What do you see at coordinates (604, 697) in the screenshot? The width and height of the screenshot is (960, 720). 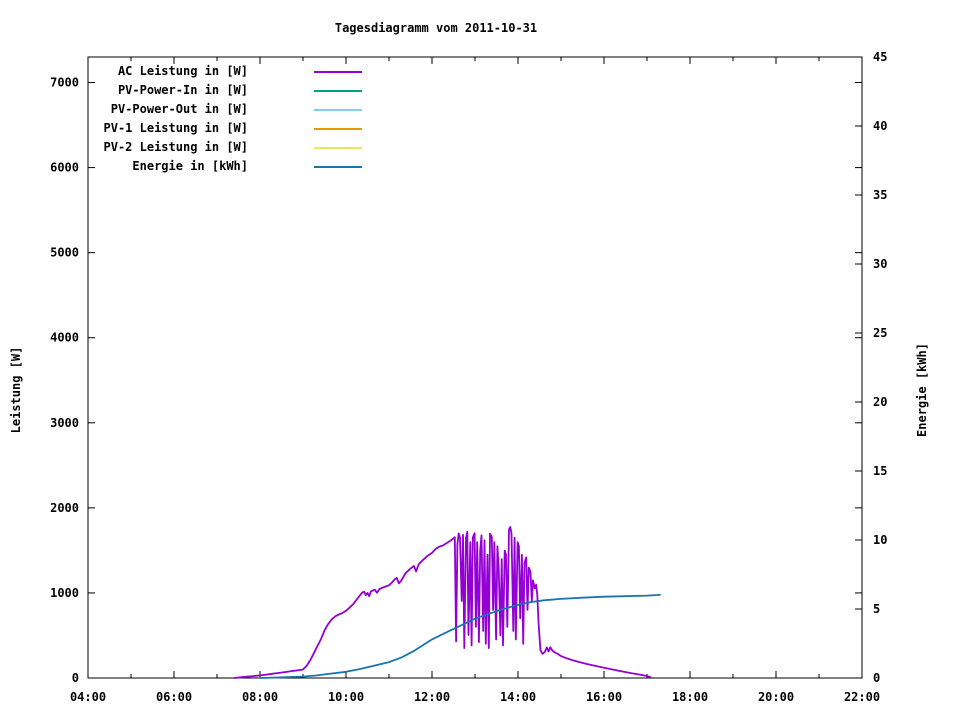 I see `x-tick-label: 16:00` at bounding box center [604, 697].